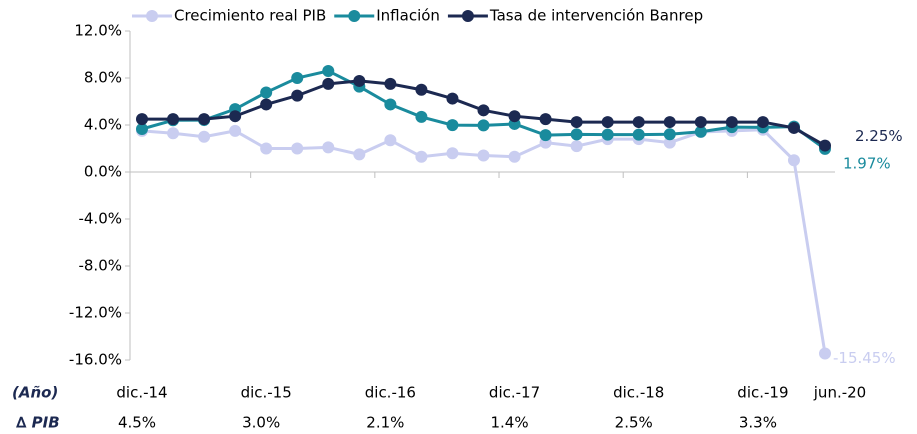  What do you see at coordinates (634, 423) in the screenshot?
I see `table-value: 2.5%` at bounding box center [634, 423].